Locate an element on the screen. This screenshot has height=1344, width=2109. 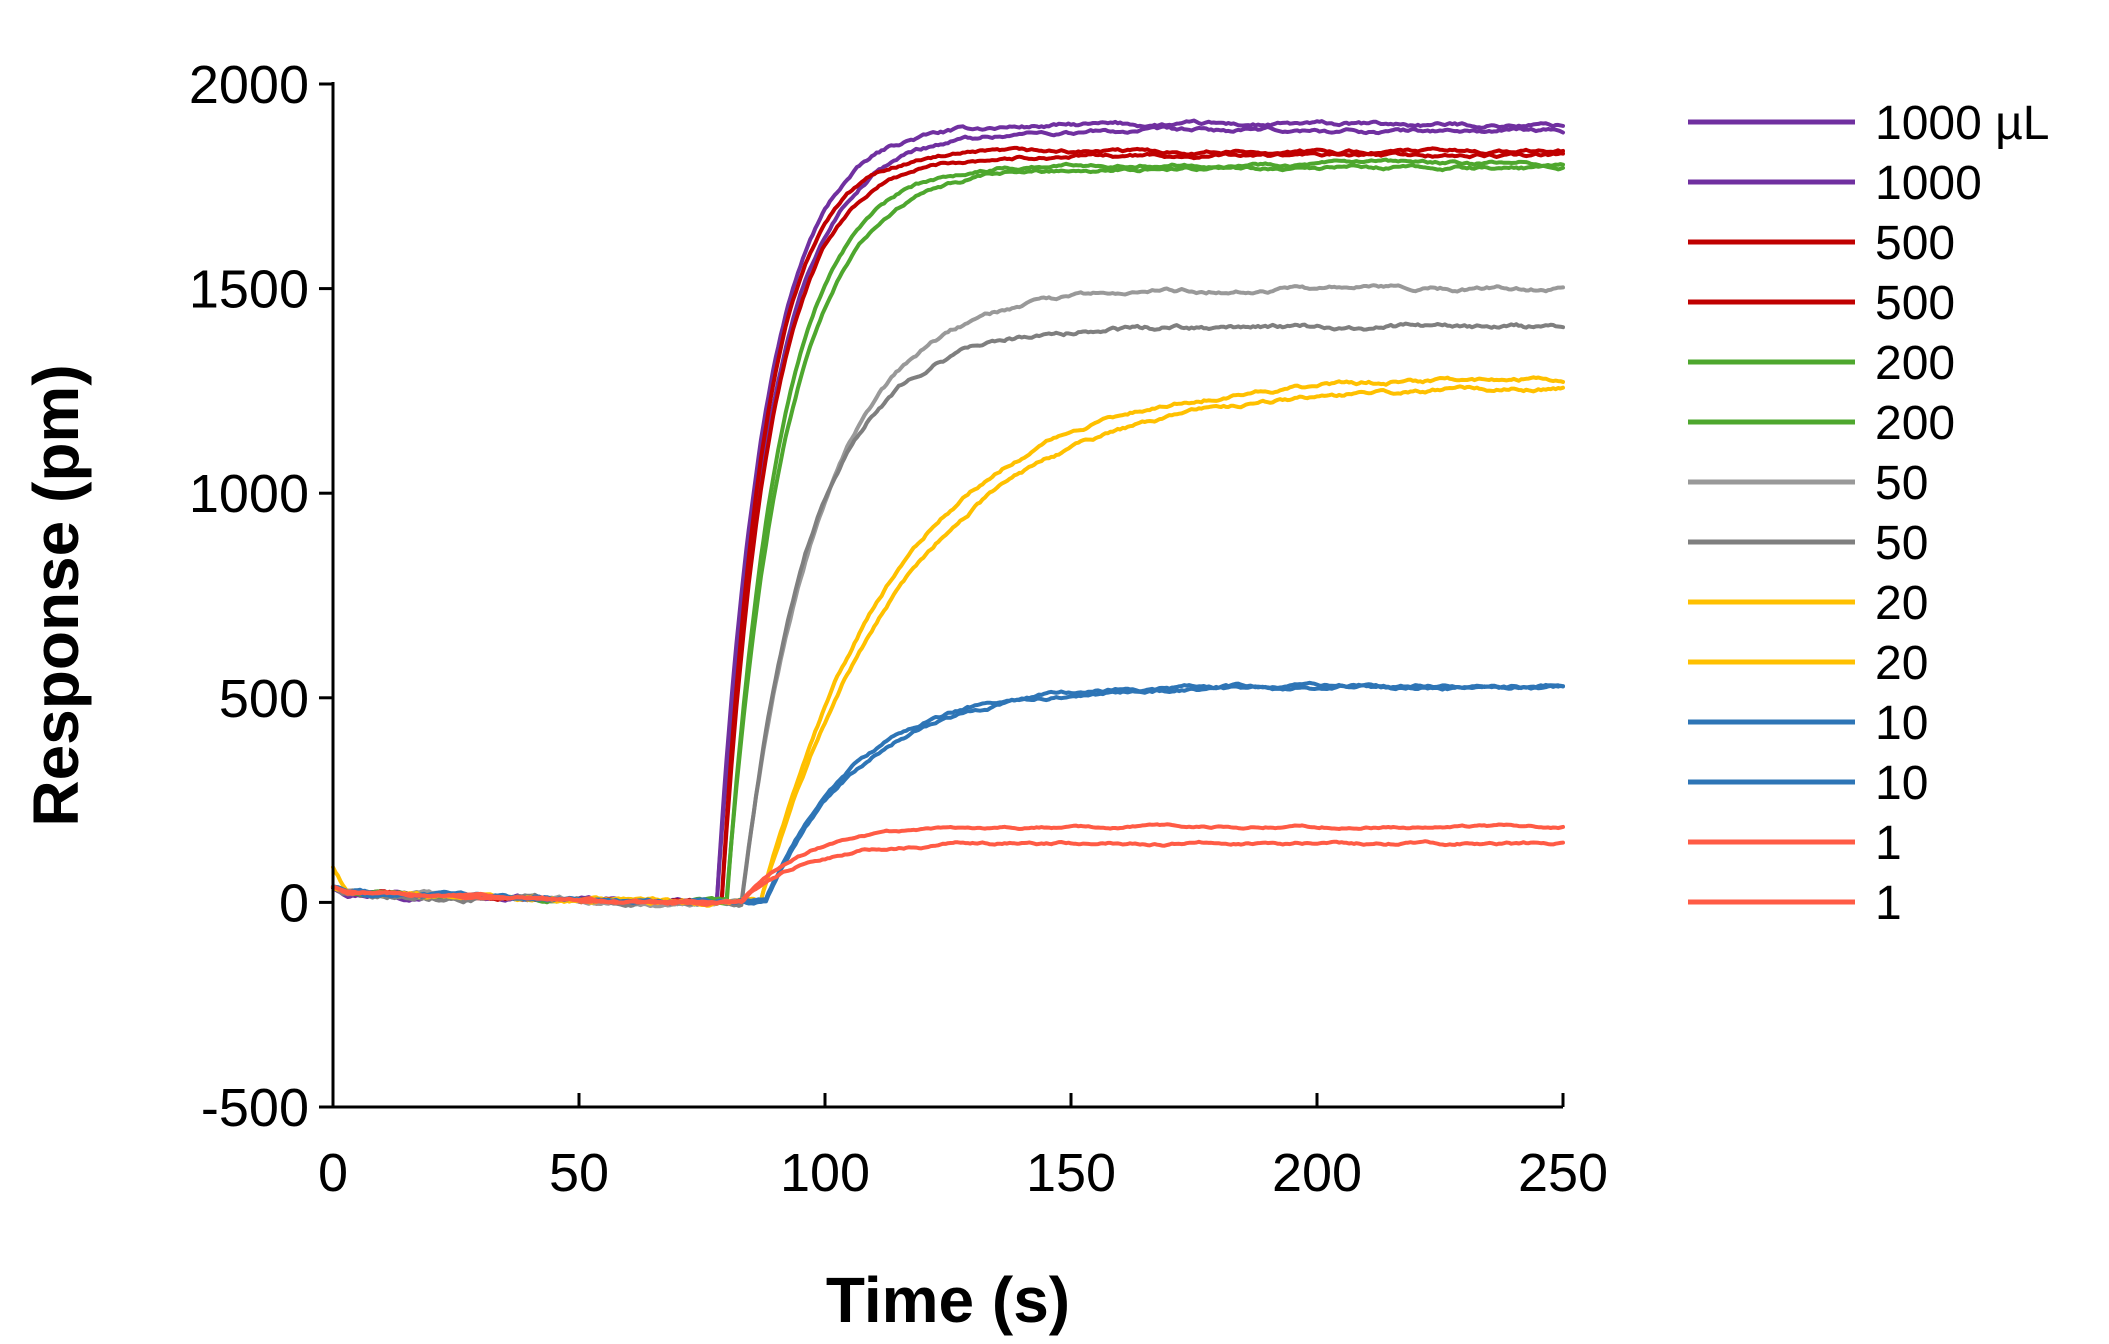
legend-label-0: 1000 µL is located at coordinates (1962, 123).